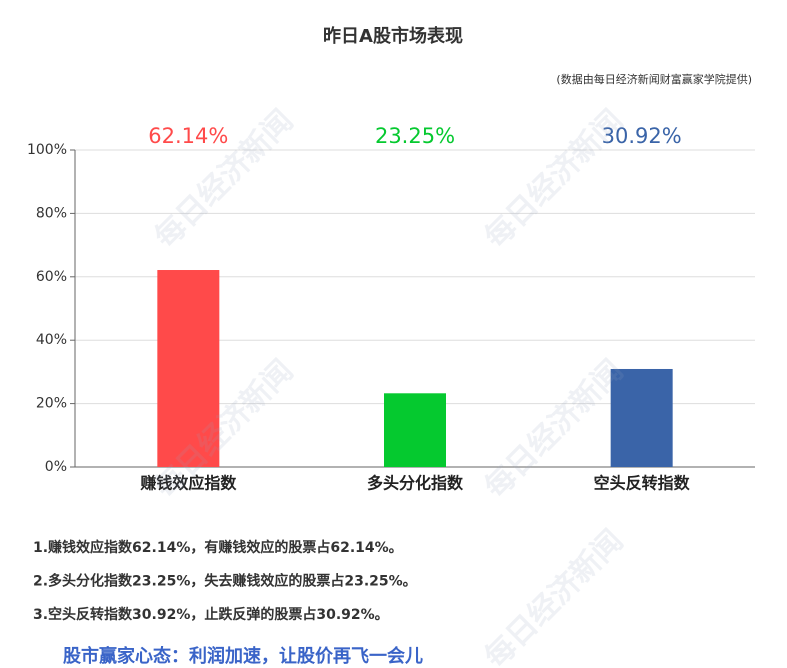  What do you see at coordinates (225, 581) in the screenshot?
I see `note: 2.多头分化指数23.25%，失去赚钱效应的股票占23.25%。` at bounding box center [225, 581].